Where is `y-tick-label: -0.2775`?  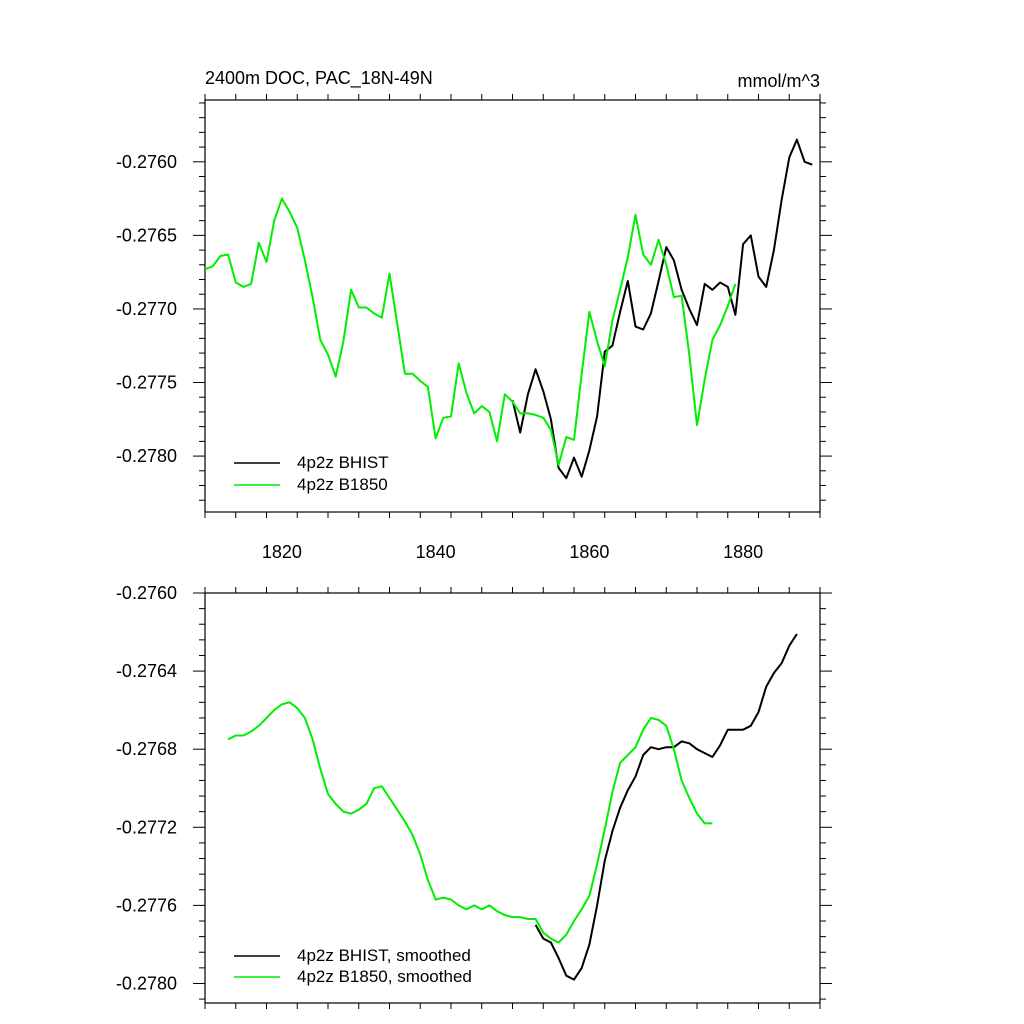
y-tick-label: -0.2775 is located at coordinates (146, 383).